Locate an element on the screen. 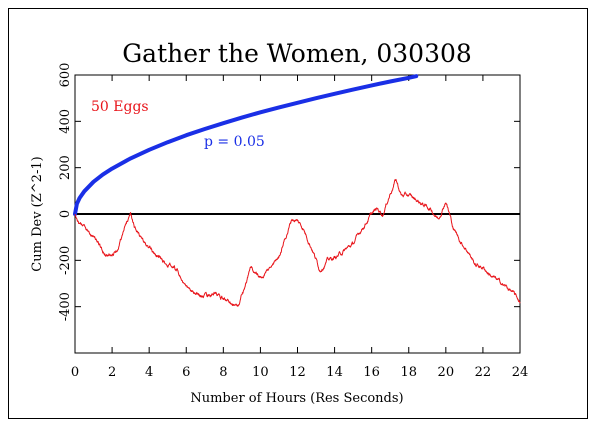 This screenshot has width=596, height=427. x-tick-label: 14 is located at coordinates (334, 372).